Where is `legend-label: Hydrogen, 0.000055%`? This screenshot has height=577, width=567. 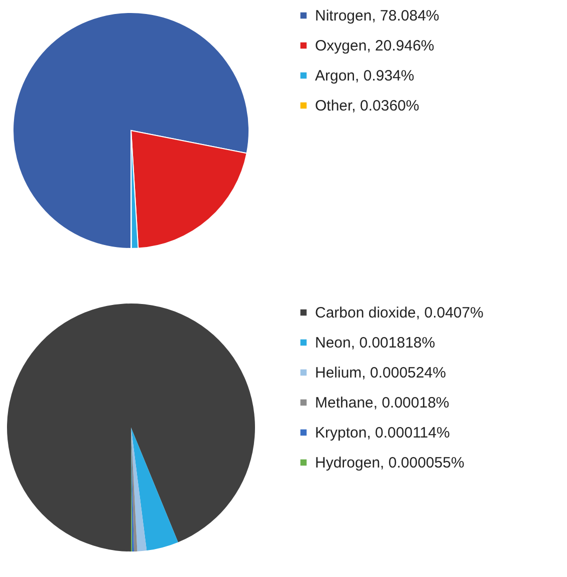
legend-label: Hydrogen, 0.000055% is located at coordinates (389, 463).